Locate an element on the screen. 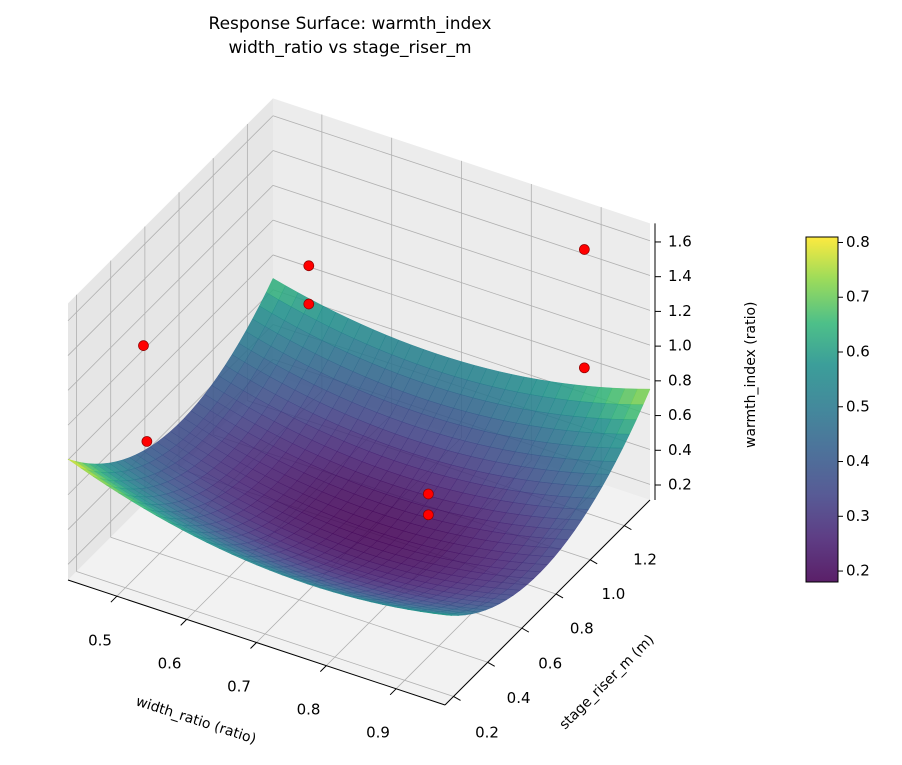 This screenshot has width=902, height=765. y-tick-label: 0.6 is located at coordinates (550, 663).